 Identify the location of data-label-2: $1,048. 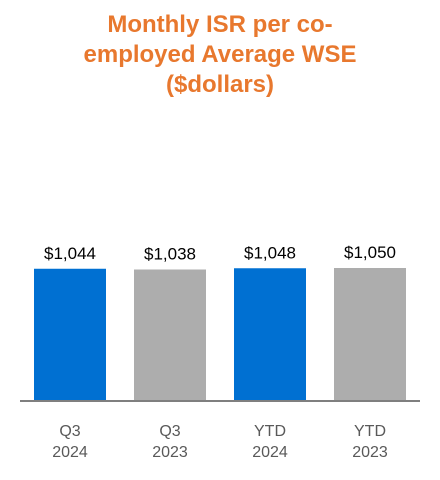
(270, 252).